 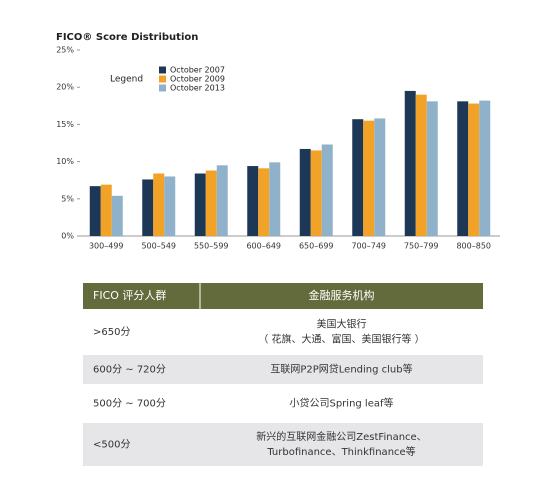 I want to click on x-tick-label: 700–749, so click(x=368, y=246).